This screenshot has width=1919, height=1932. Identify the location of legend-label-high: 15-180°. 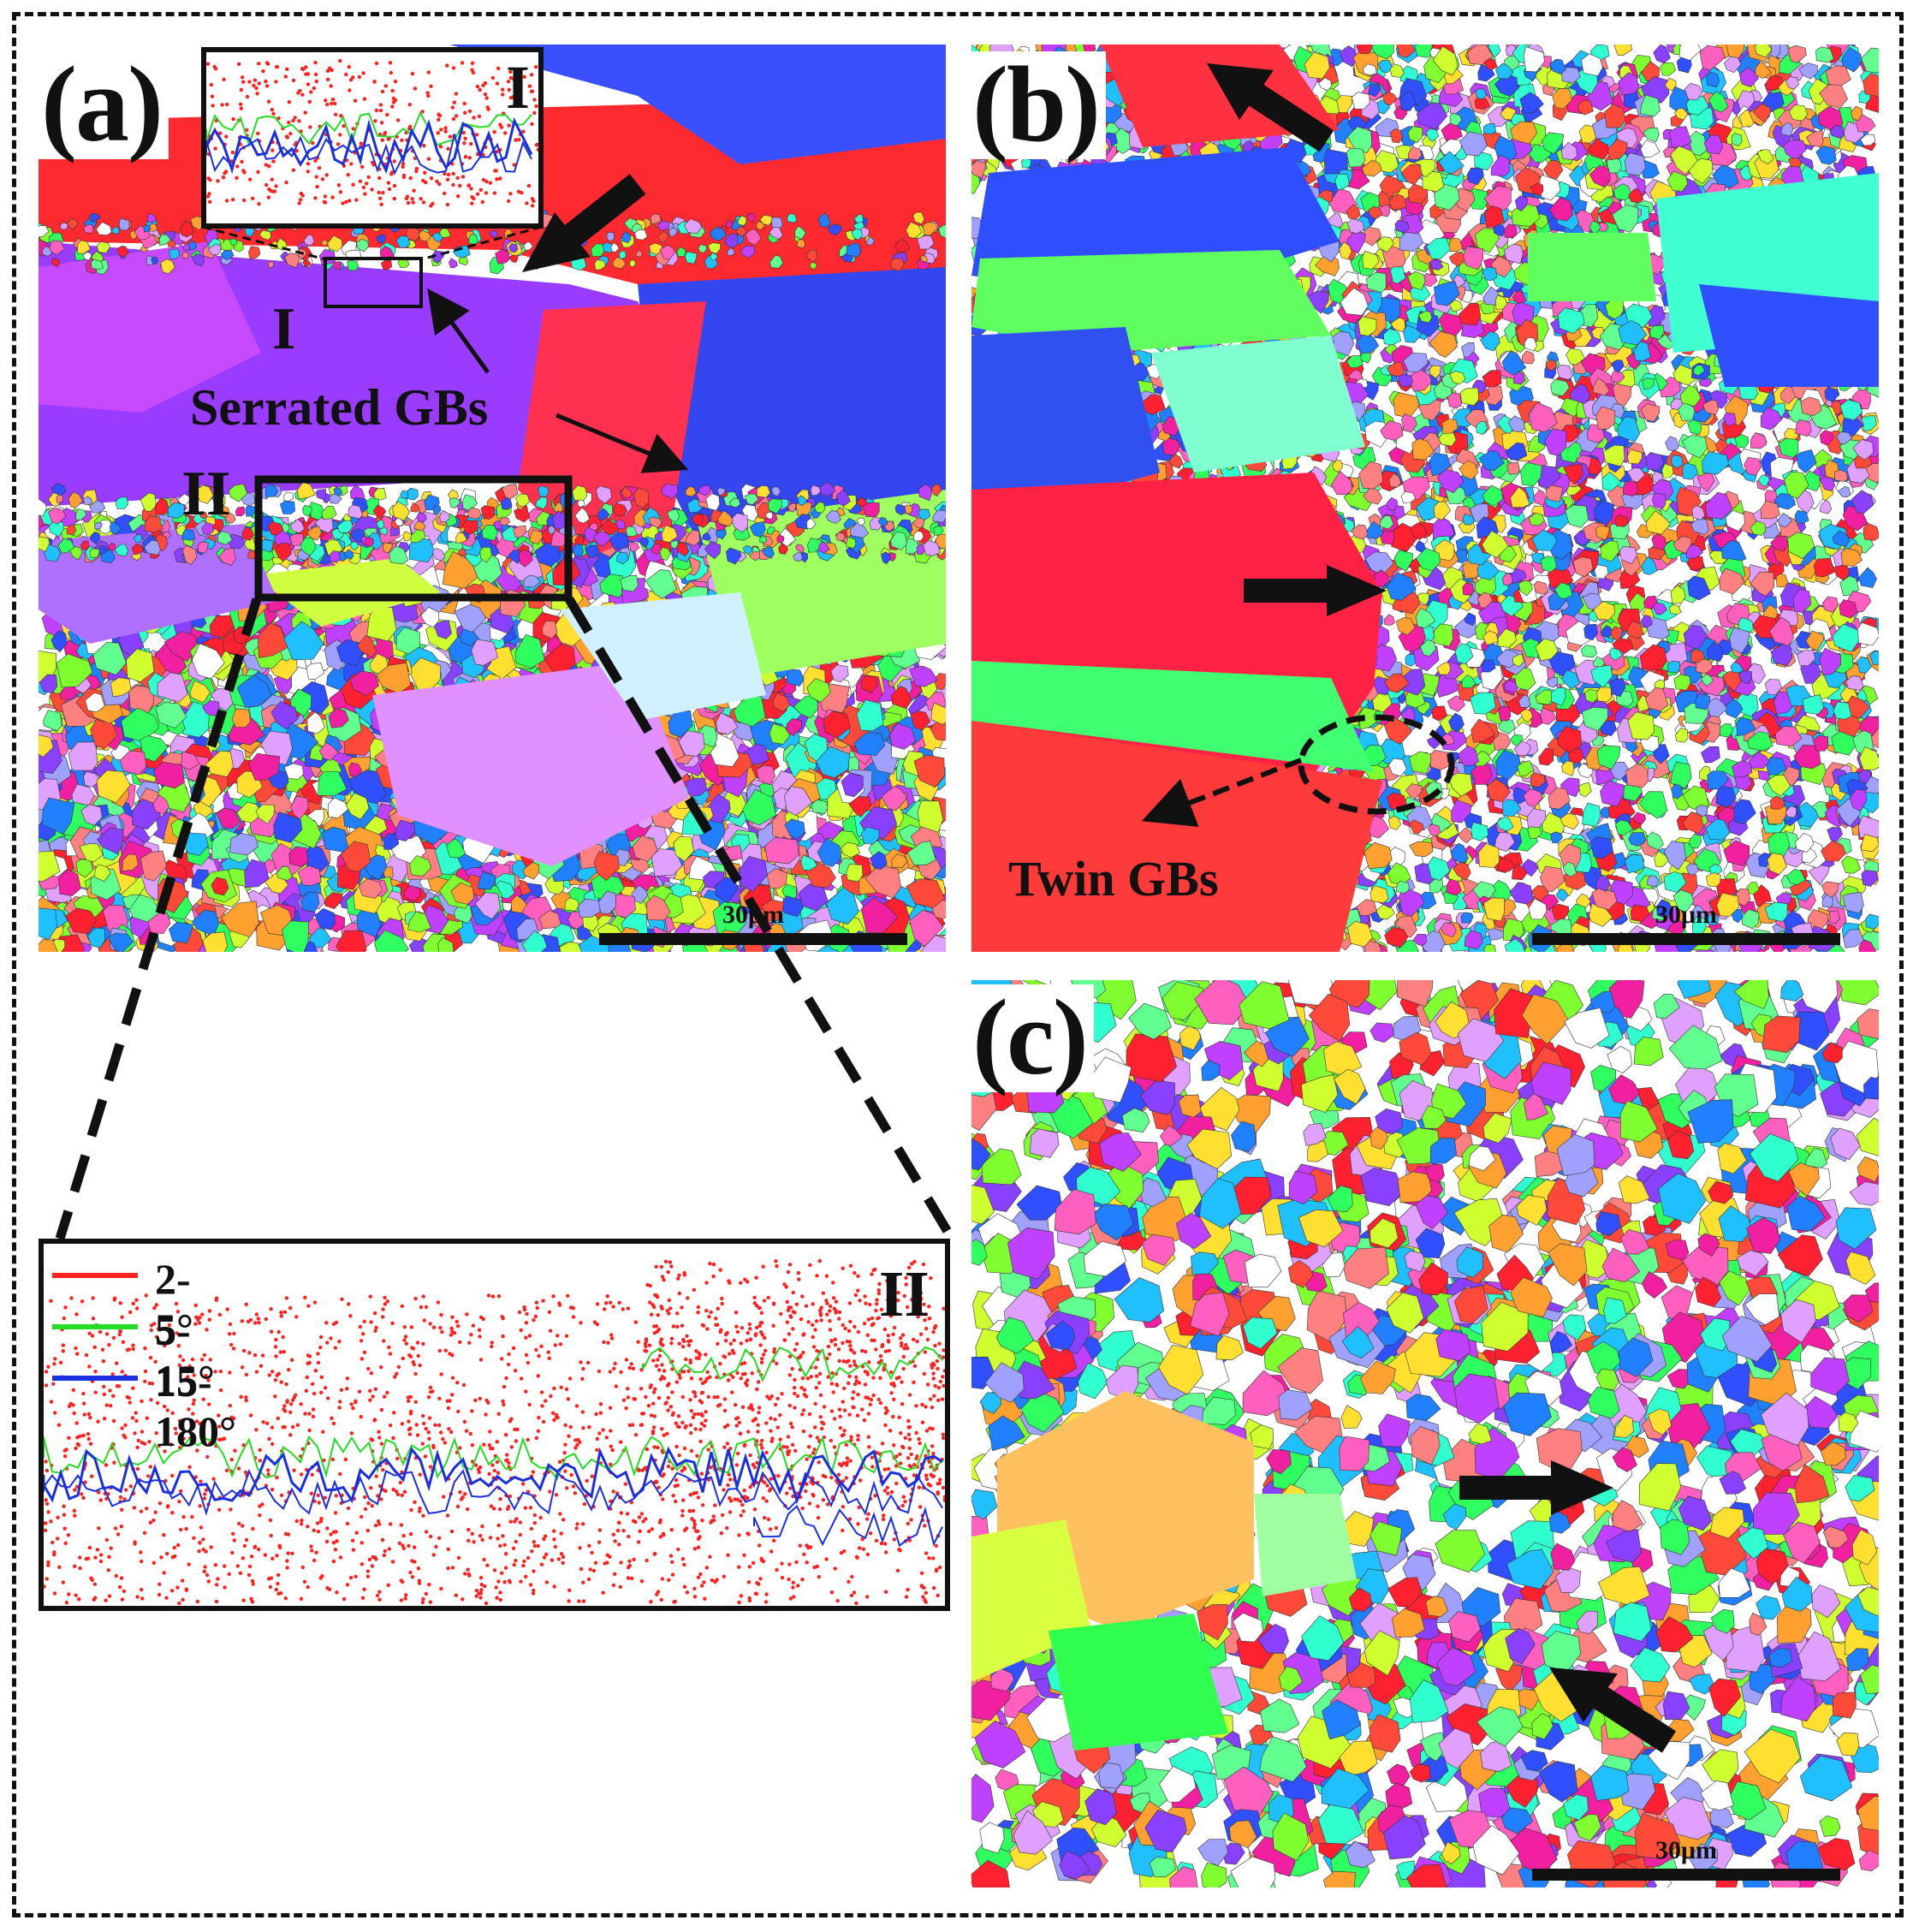
(195, 1406).